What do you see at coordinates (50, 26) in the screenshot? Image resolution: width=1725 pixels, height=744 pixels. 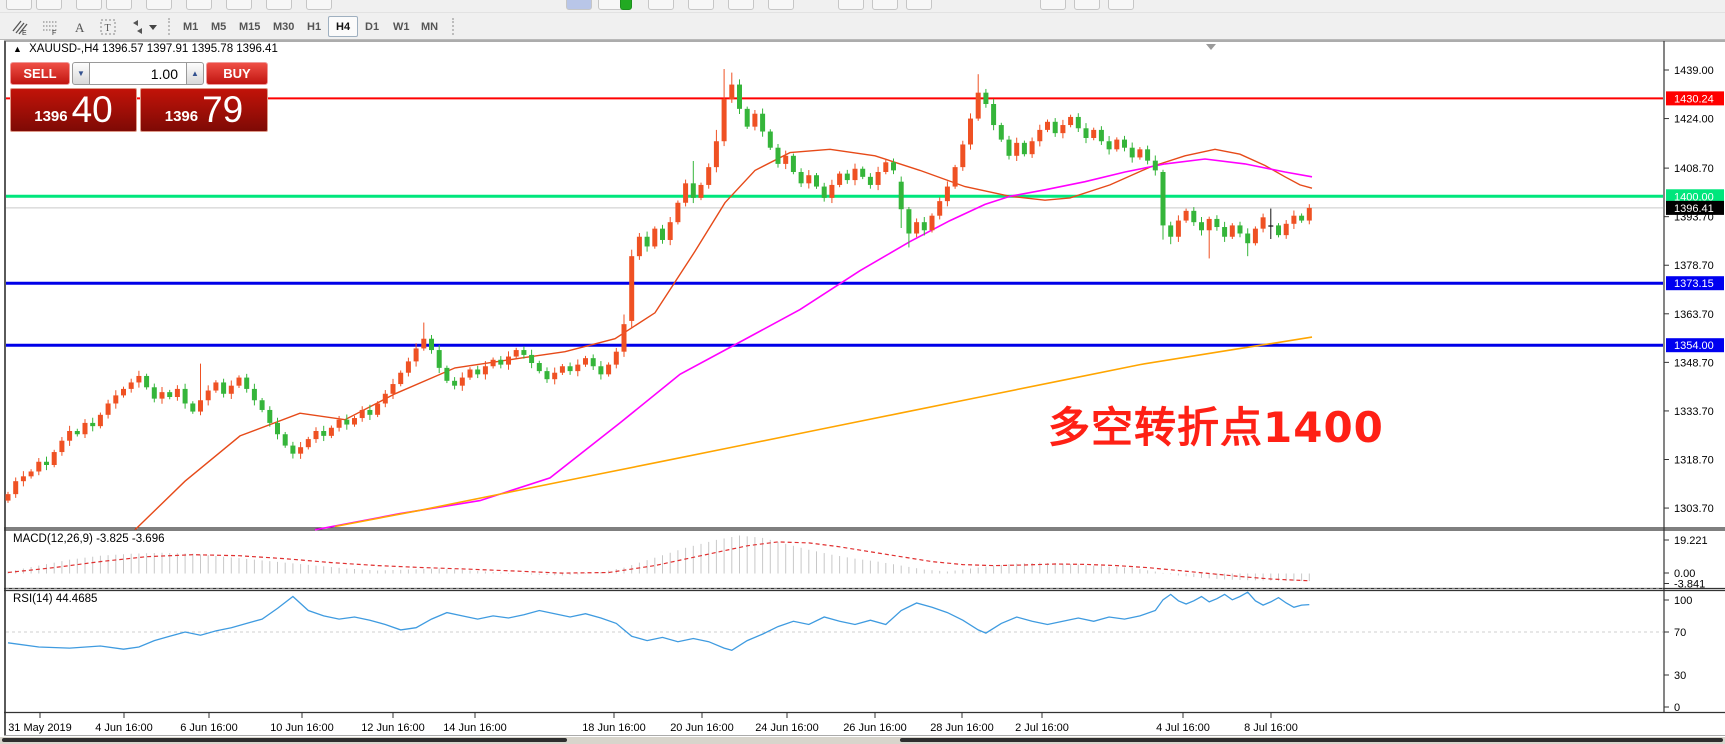 I see `fibonacci-grid-icon: F` at bounding box center [50, 26].